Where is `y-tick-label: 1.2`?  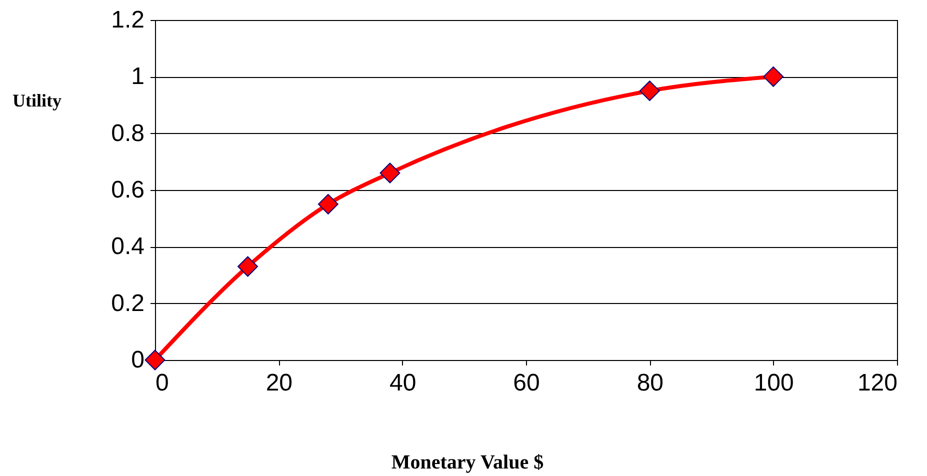 y-tick-label: 1.2 is located at coordinates (127, 20).